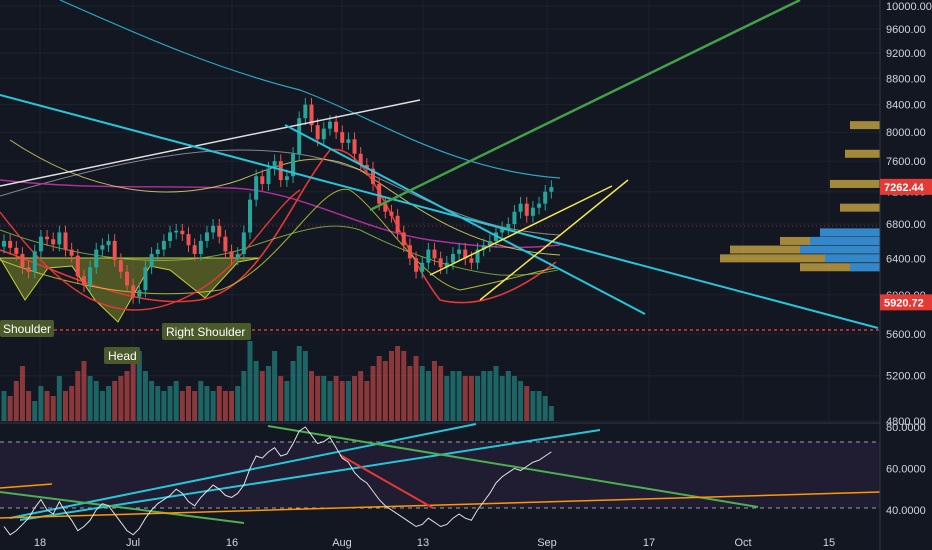 This screenshot has height=550, width=932. I want to click on annotation-shoulder: Shoulder, so click(27, 328).